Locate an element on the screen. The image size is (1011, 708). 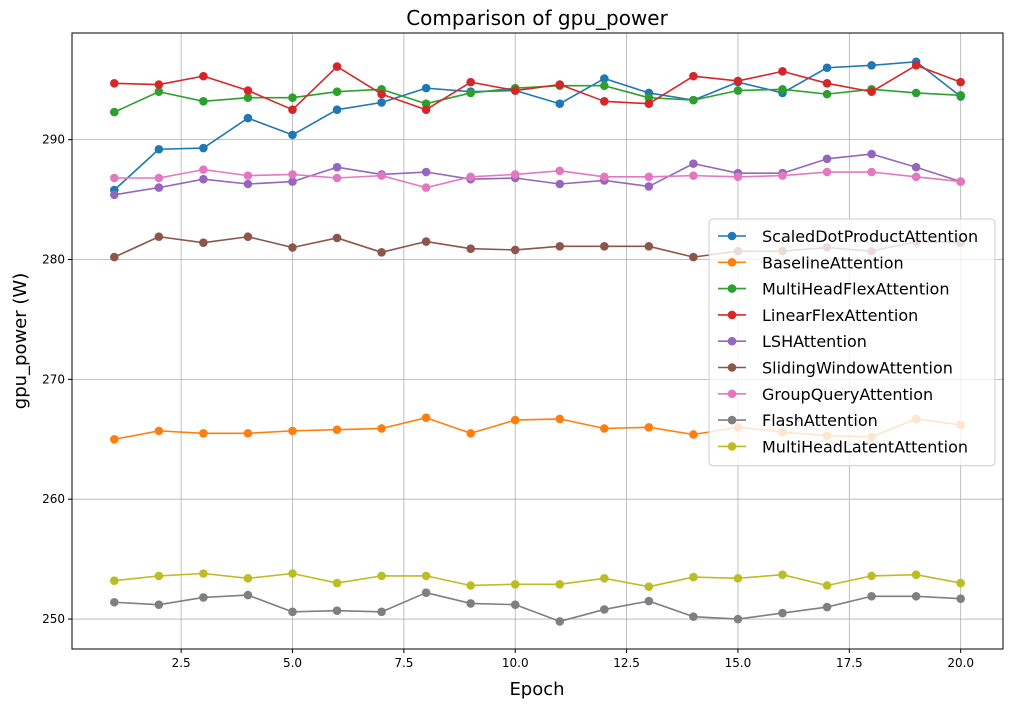
chart-title: Comparison of gpu_power is located at coordinates (537, 18).